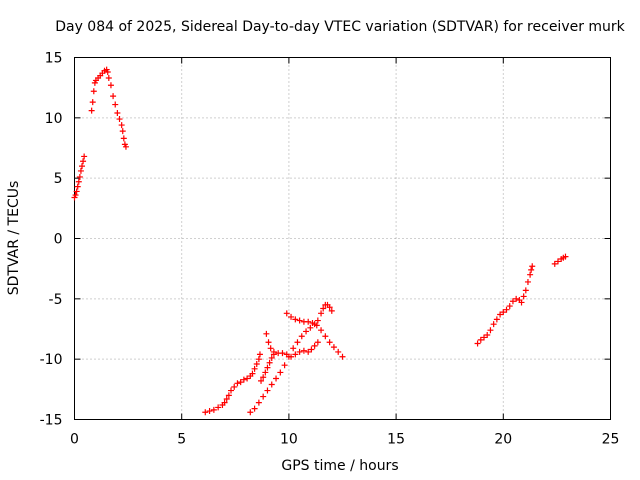  Describe the element at coordinates (51, 360) in the screenshot. I see `y-tick-label: -10` at that location.